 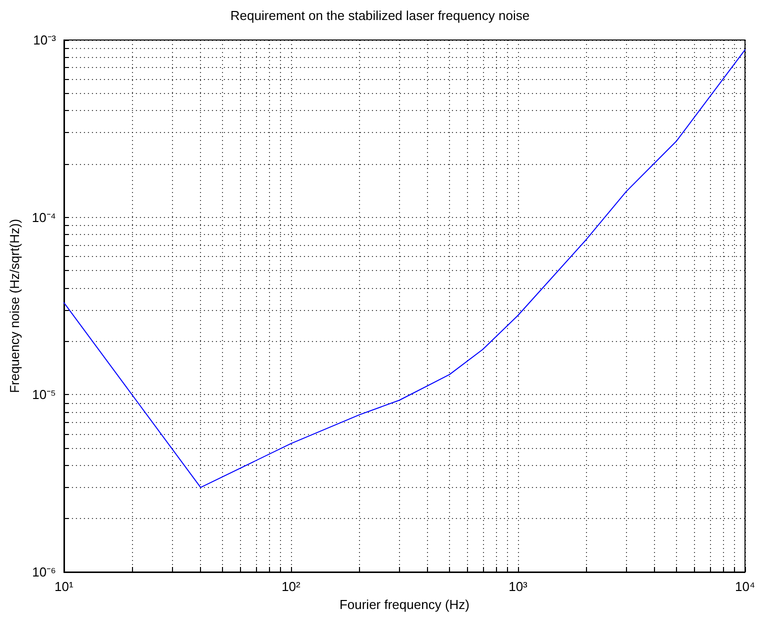 I want to click on x-tick-label: 10³, so click(x=518, y=586).